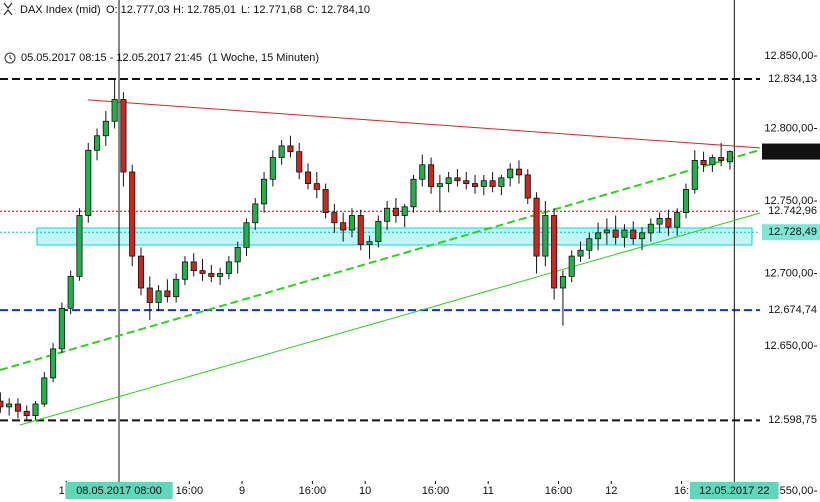 The image size is (820, 502). I want to click on y-tick-label: 12.850,00-, so click(790, 56).